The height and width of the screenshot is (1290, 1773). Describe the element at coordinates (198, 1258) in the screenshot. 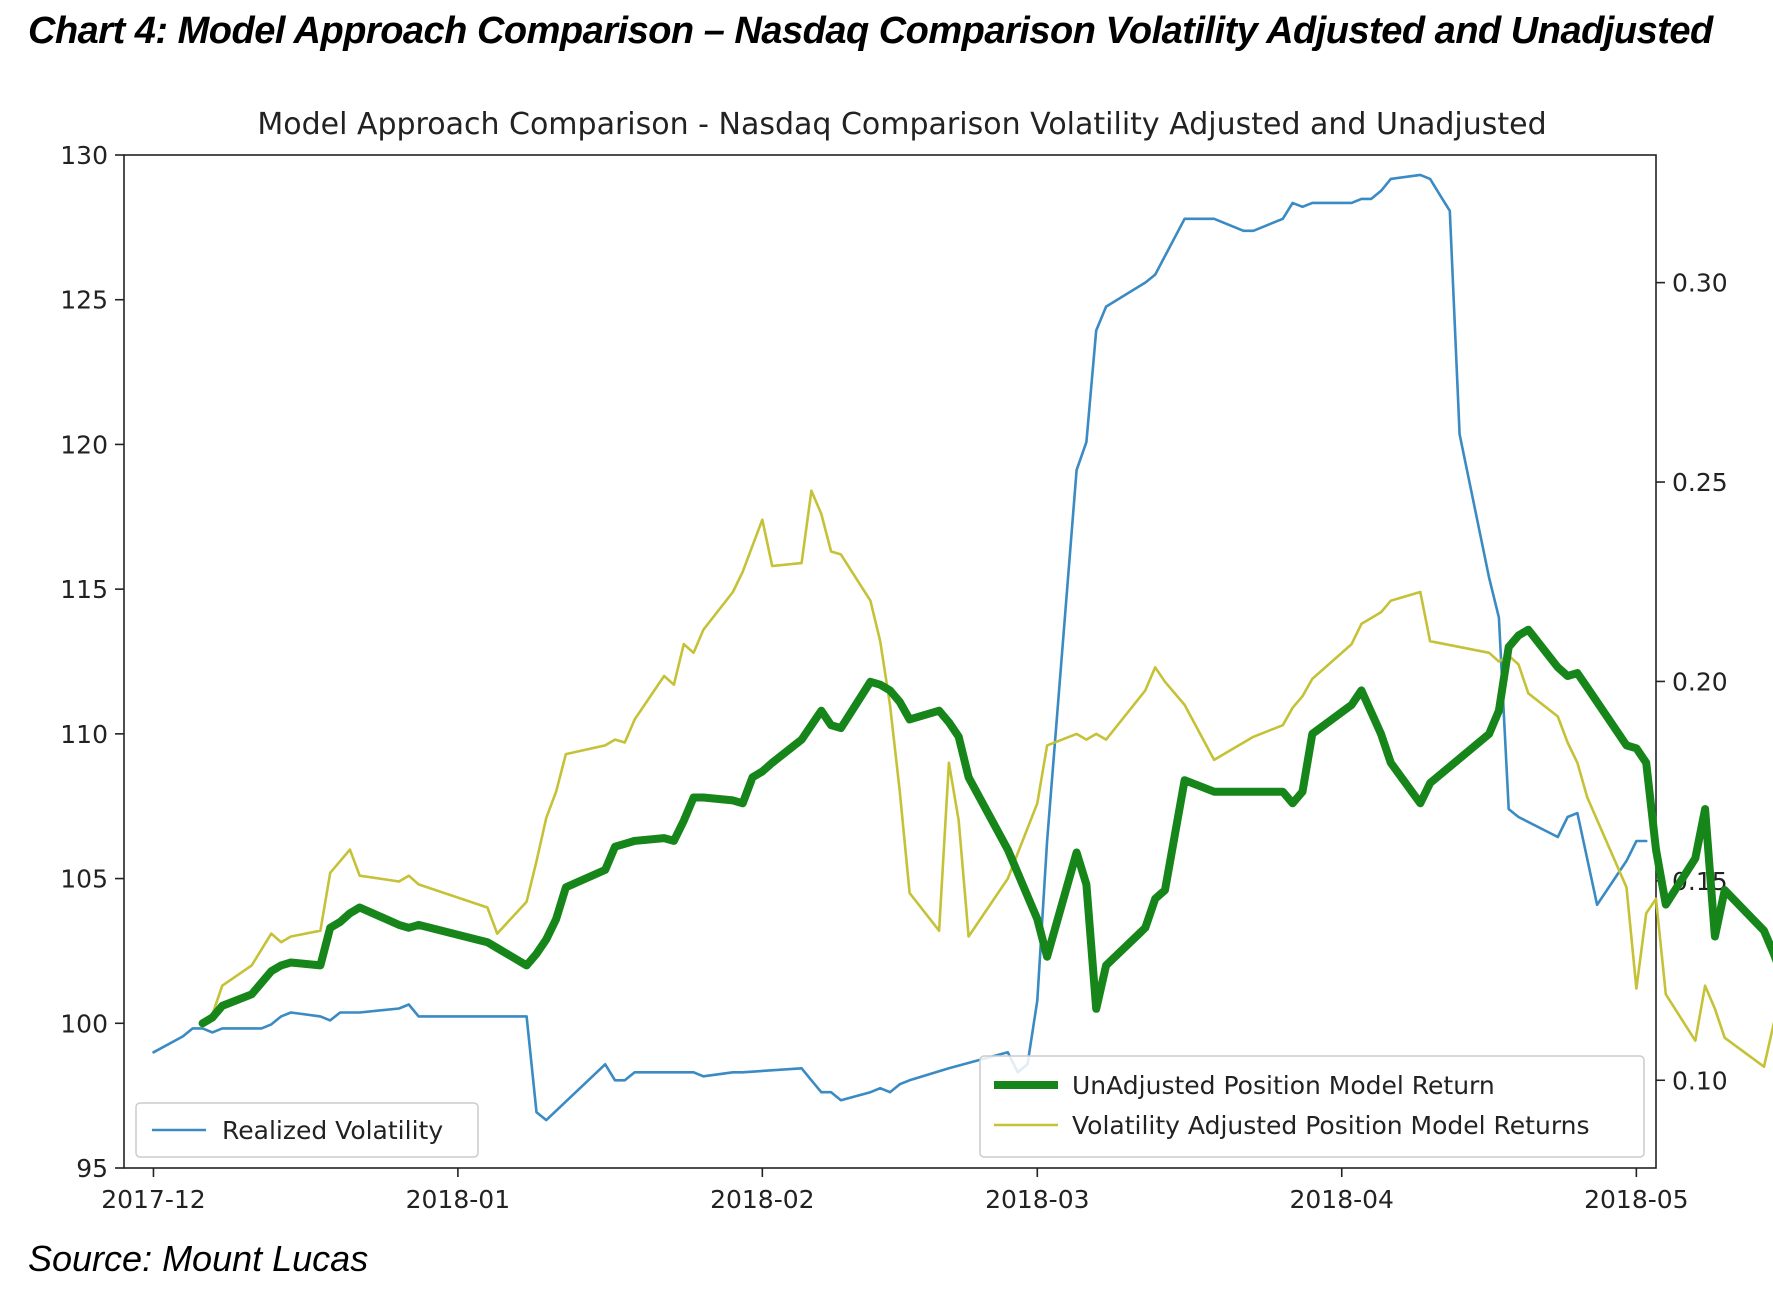

I see `source-note: Source: Mount Lucas` at that location.